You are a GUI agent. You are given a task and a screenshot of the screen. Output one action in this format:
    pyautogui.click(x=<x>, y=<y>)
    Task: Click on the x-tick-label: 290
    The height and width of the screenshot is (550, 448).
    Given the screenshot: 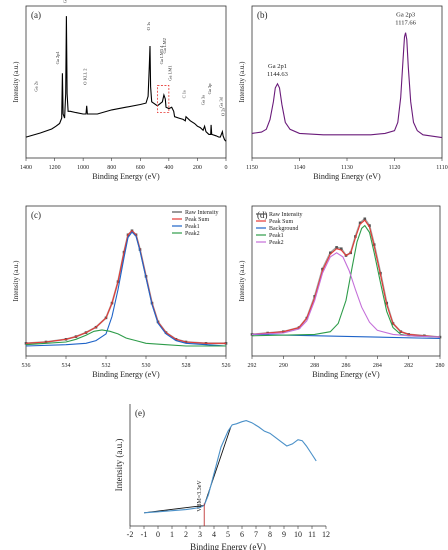 What is the action you would take?
    pyautogui.click(x=283, y=366)
    